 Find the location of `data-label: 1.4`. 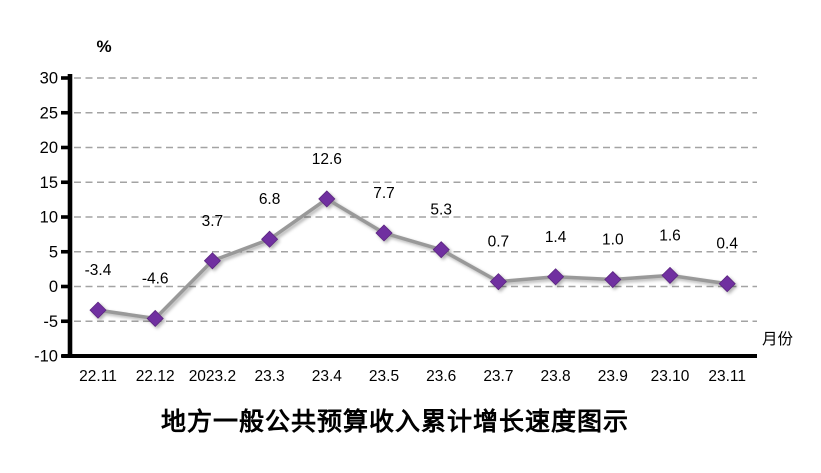

data-label: 1.4 is located at coordinates (556, 237).